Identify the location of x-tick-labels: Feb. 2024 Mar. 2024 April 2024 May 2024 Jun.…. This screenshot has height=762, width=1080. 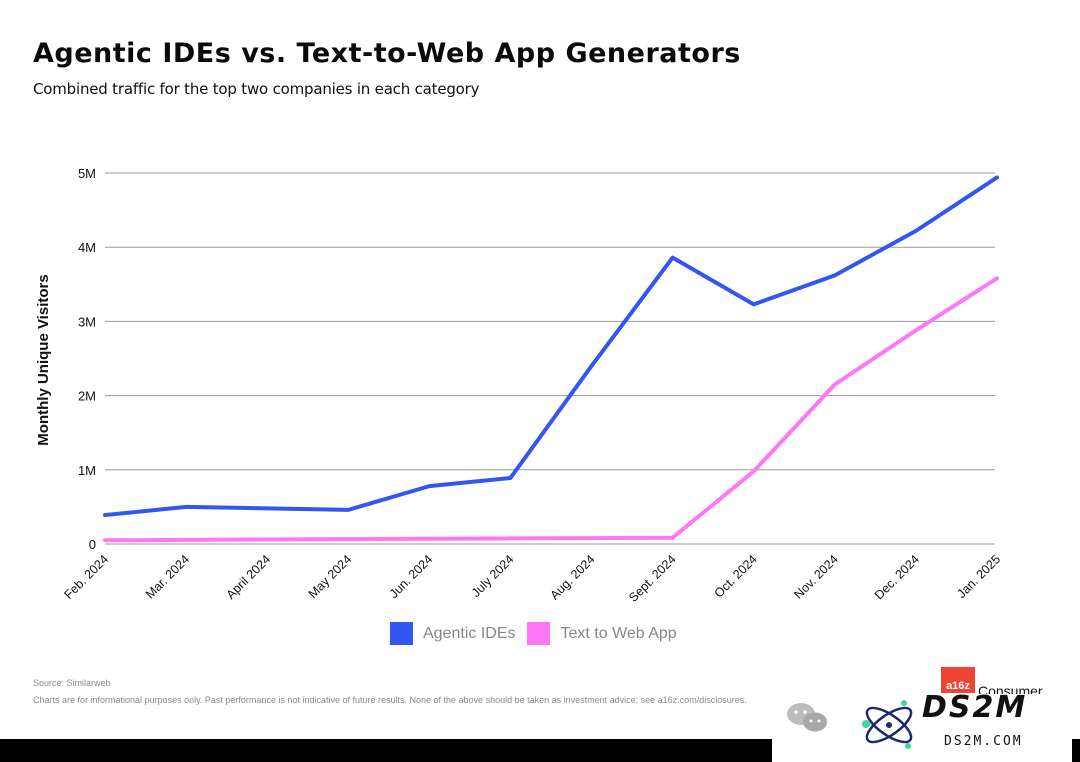
(532, 578).